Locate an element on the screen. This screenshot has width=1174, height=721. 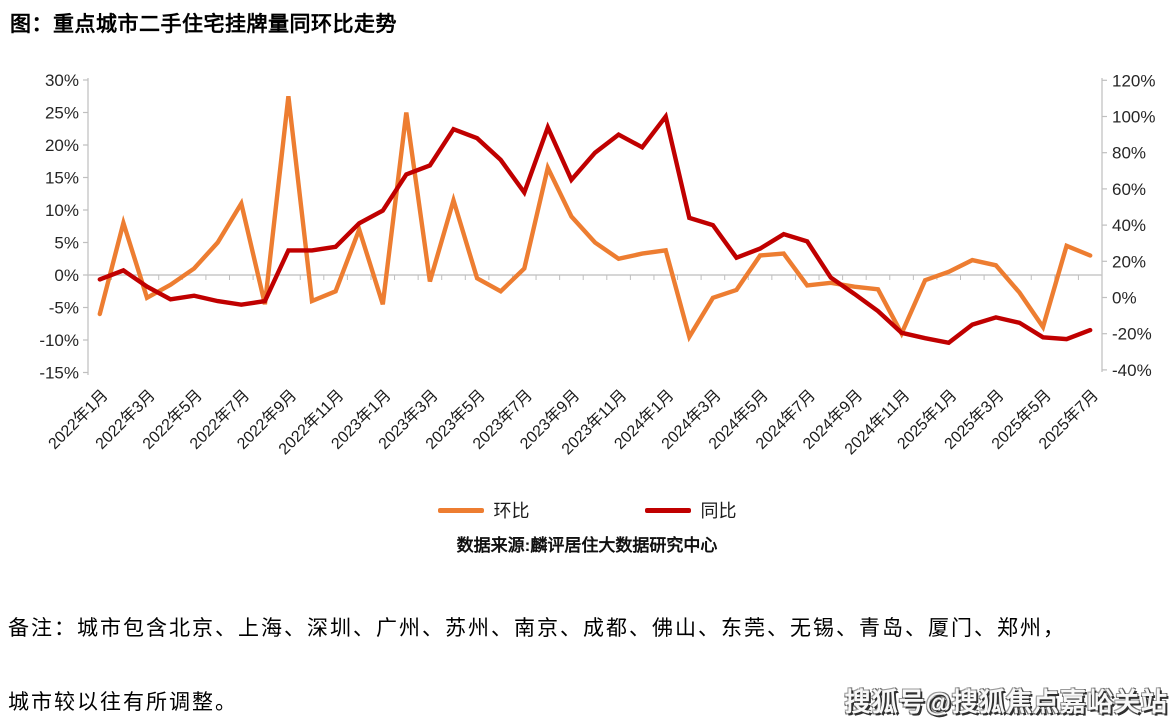
mom-line-swatch is located at coordinates (460, 510).